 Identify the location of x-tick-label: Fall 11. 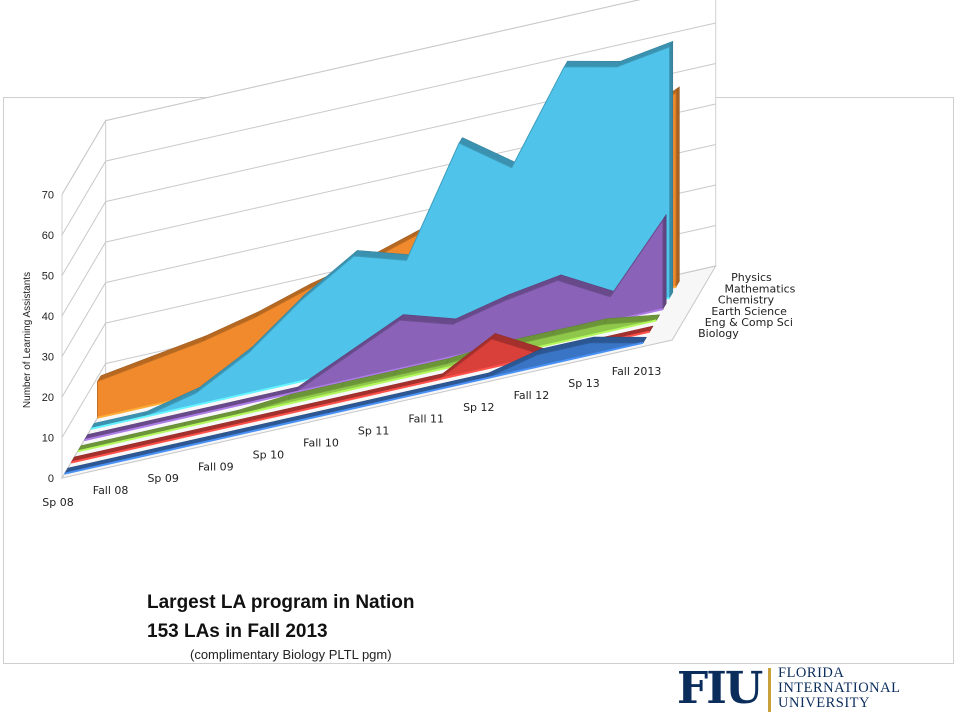
(426, 419).